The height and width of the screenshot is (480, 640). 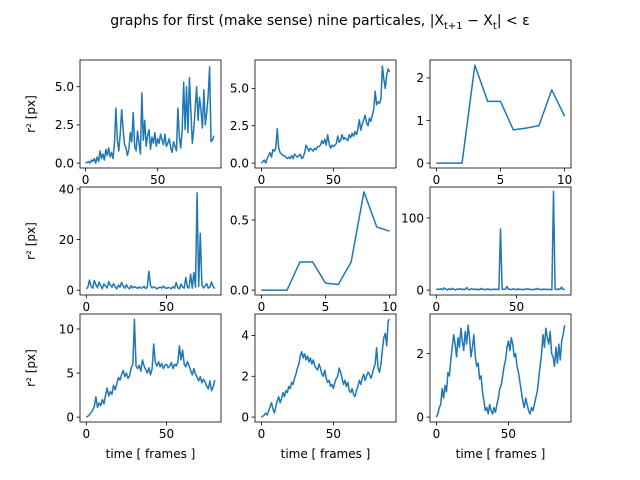 I want to click on y-tick-label: 20, so click(x=66, y=240).